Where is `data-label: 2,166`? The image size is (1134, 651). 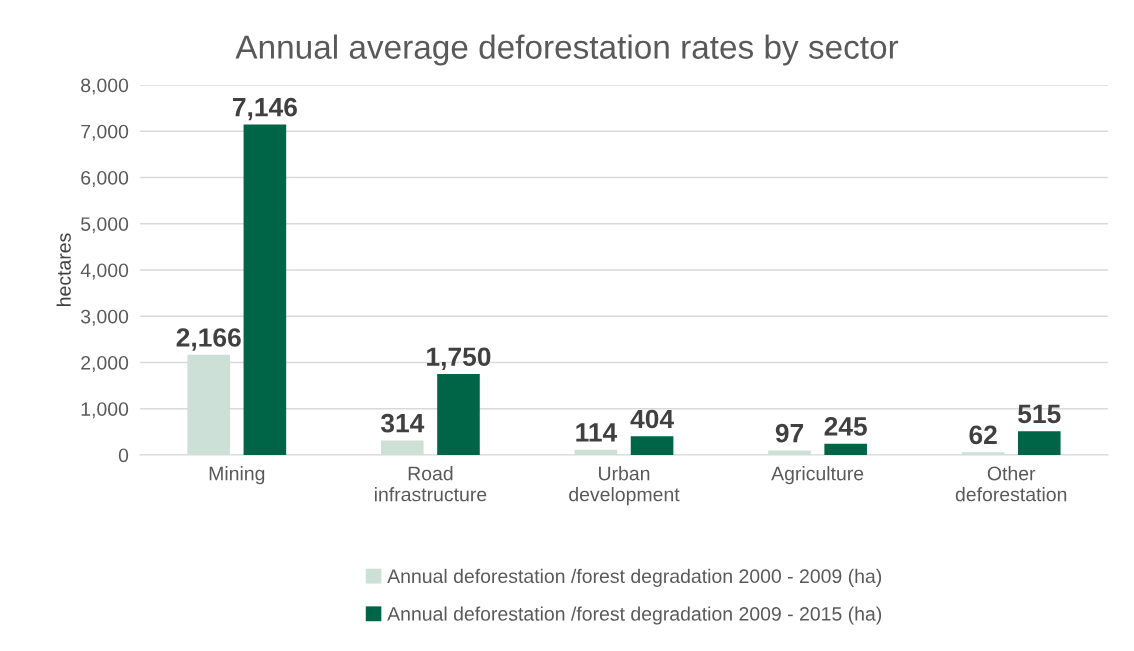
data-label: 2,166 is located at coordinates (208, 339).